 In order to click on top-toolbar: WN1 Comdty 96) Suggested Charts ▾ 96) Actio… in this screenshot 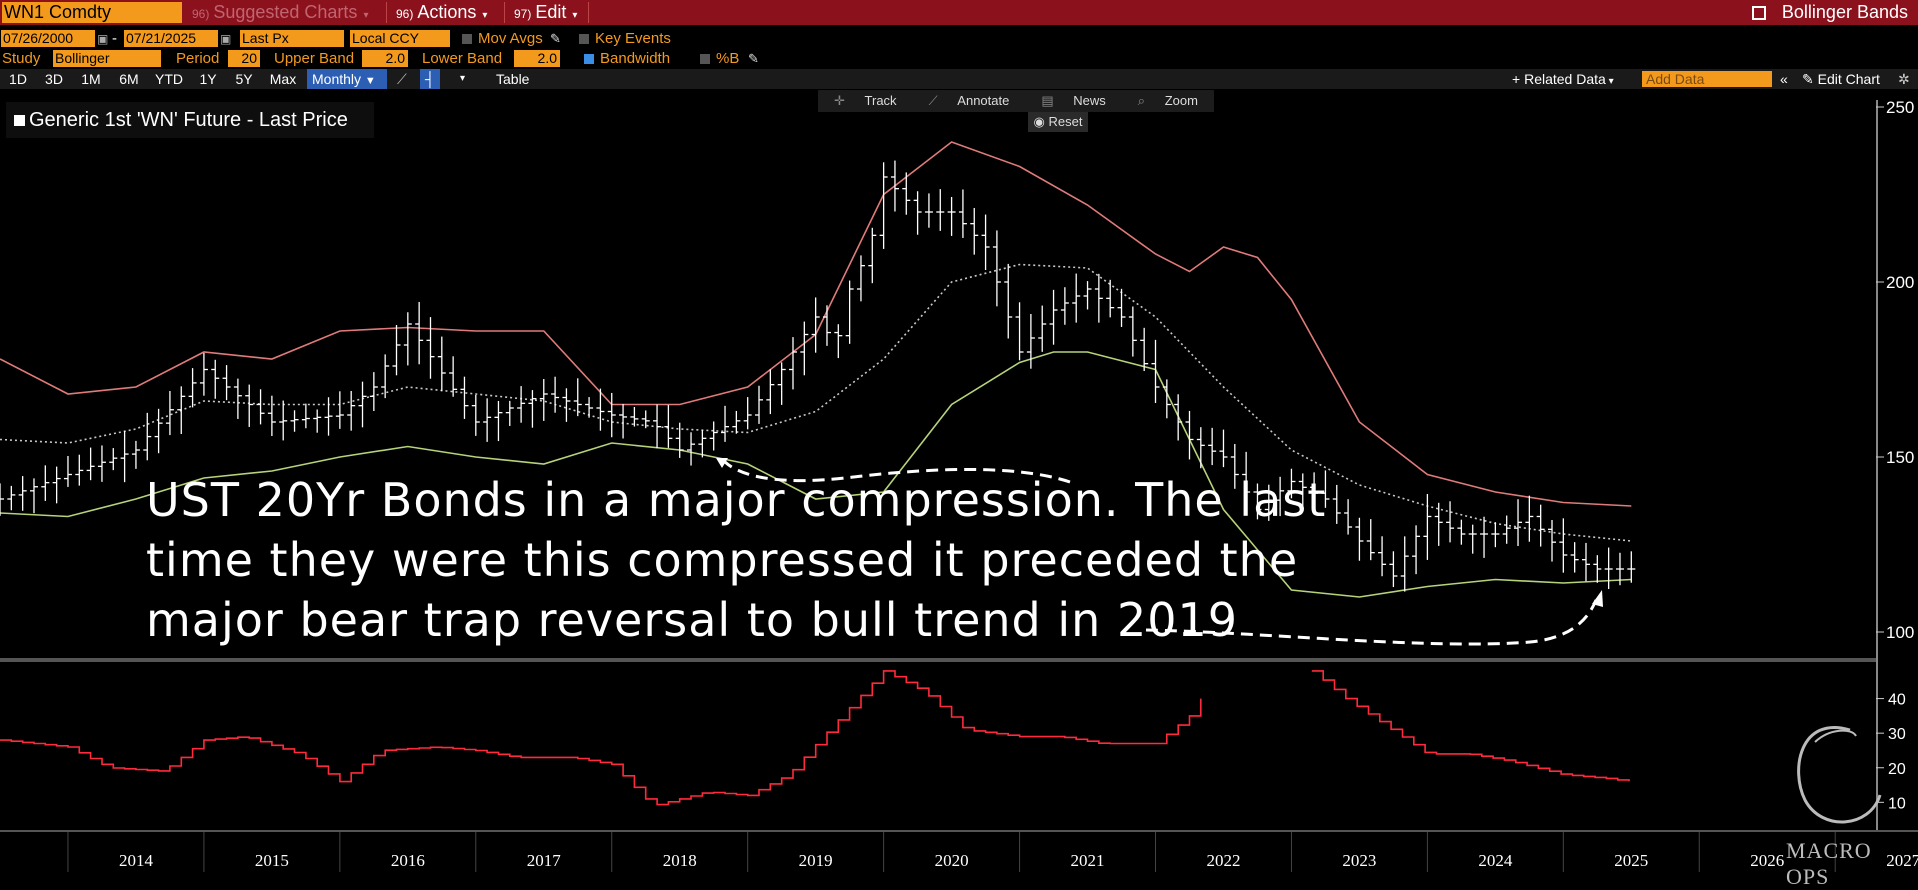, I will do `click(959, 12)`.